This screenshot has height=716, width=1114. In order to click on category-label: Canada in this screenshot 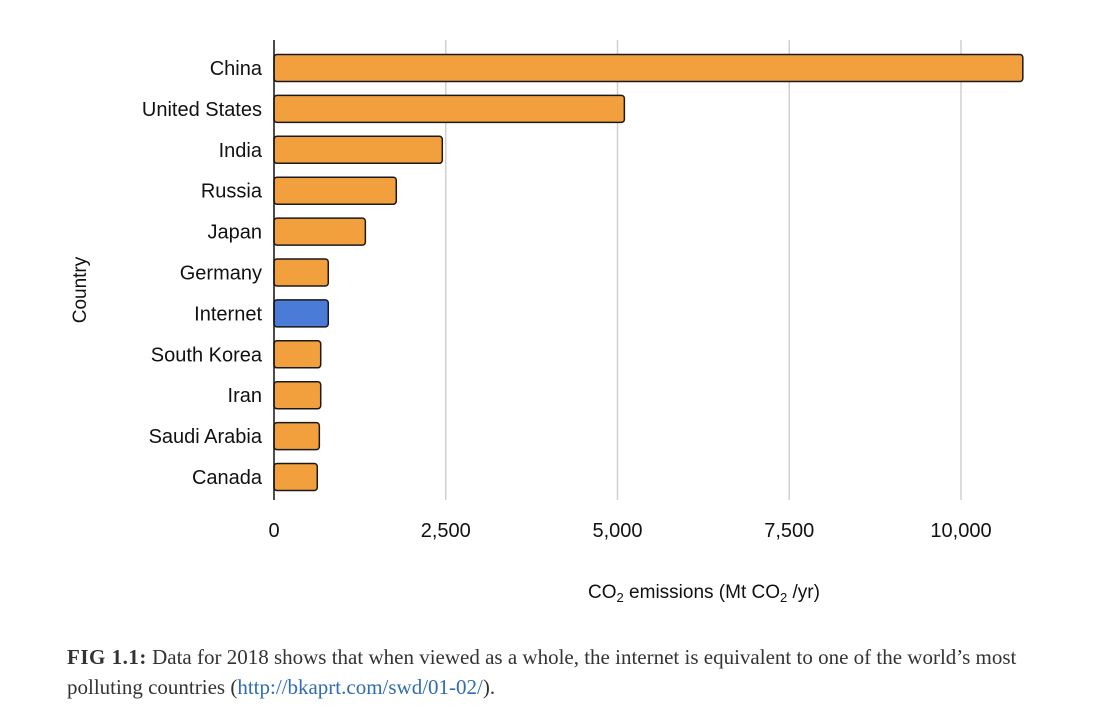, I will do `click(227, 478)`.